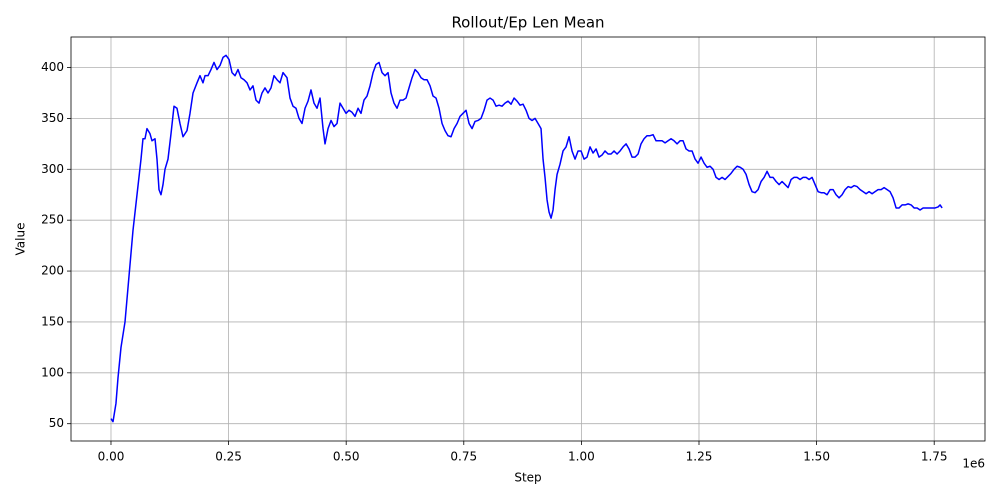 The image size is (1000, 500). Describe the element at coordinates (463, 457) in the screenshot. I see `x-tick-label: 0.75` at that location.